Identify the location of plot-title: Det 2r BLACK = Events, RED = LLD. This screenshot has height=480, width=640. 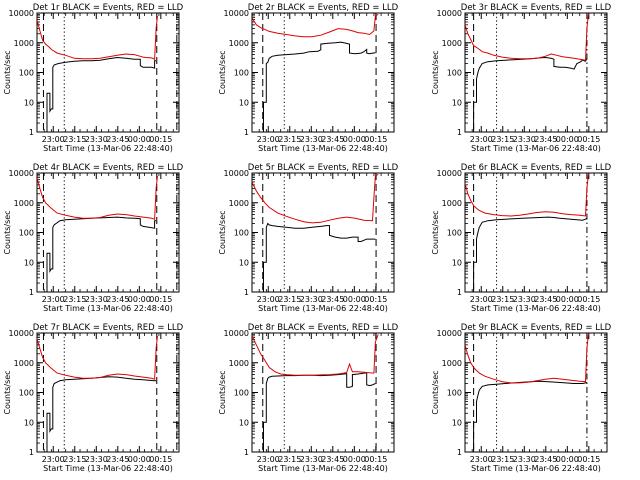
(323, 8).